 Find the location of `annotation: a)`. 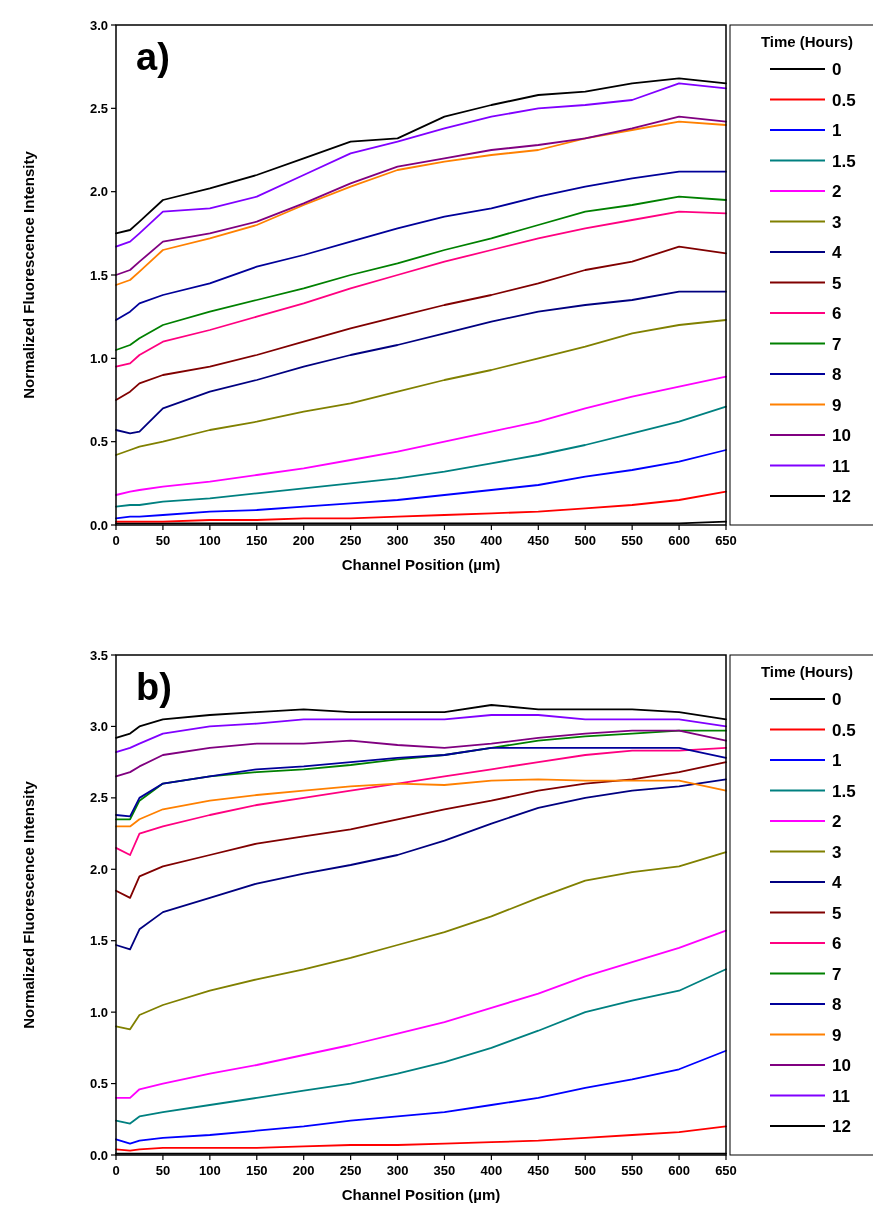

annotation: a) is located at coordinates (153, 57).